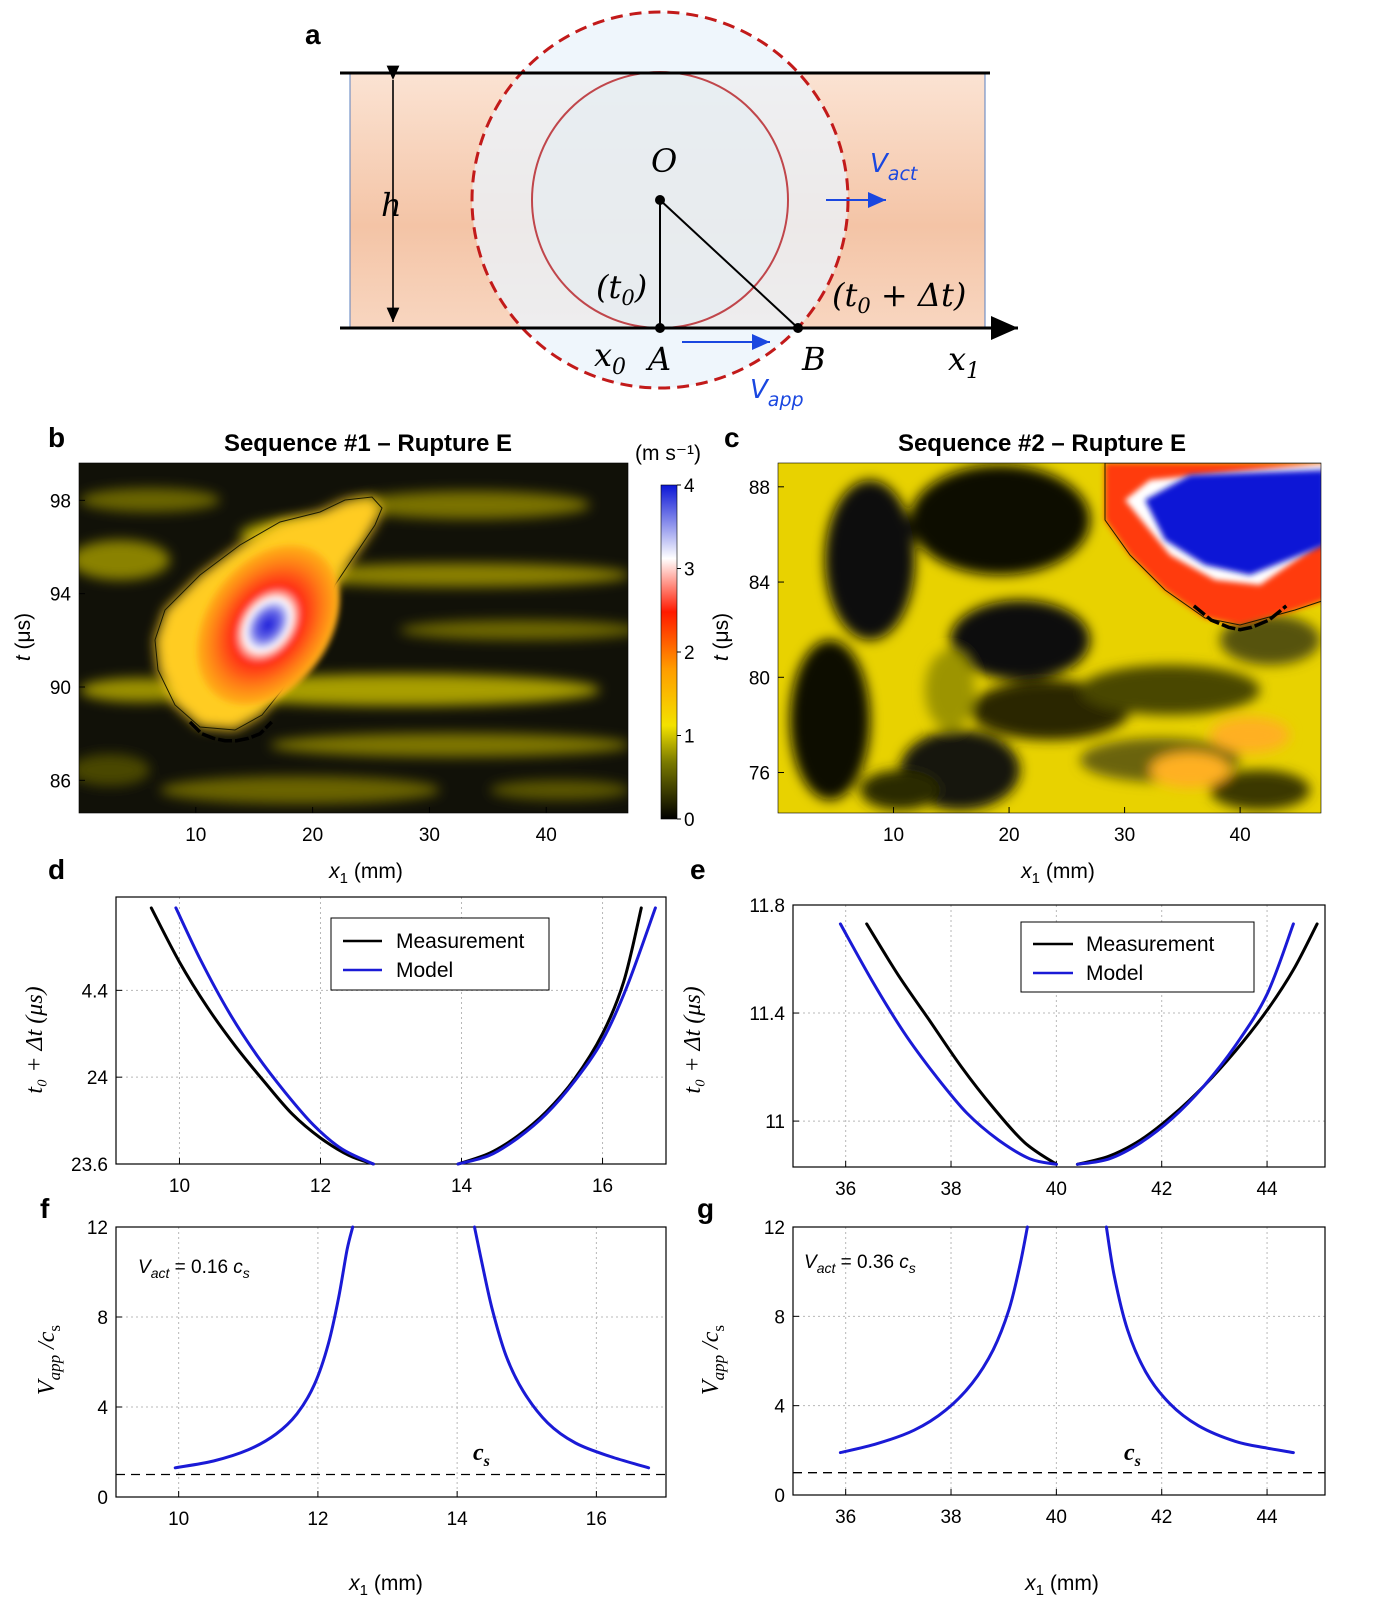 The width and height of the screenshot is (1373, 1604). What do you see at coordinates (602, 1186) in the screenshot?
I see `x-tick-label: 16` at bounding box center [602, 1186].